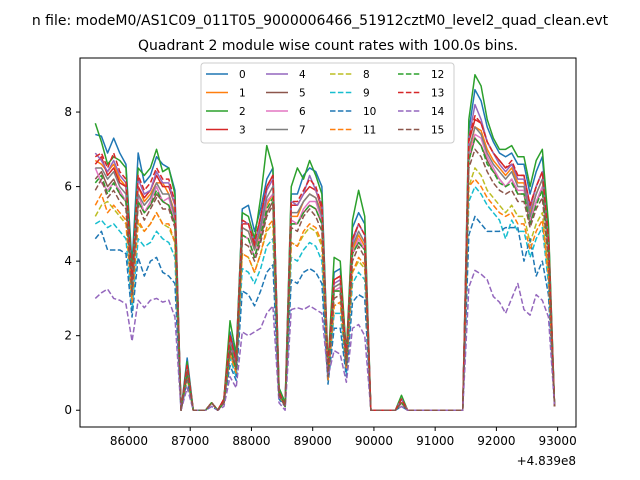 This screenshot has width=640, height=480. Describe the element at coordinates (343, 437) in the screenshot. I see `x-axis: 86000 87000 88000 89000 90000 91000 92000 93000` at that location.